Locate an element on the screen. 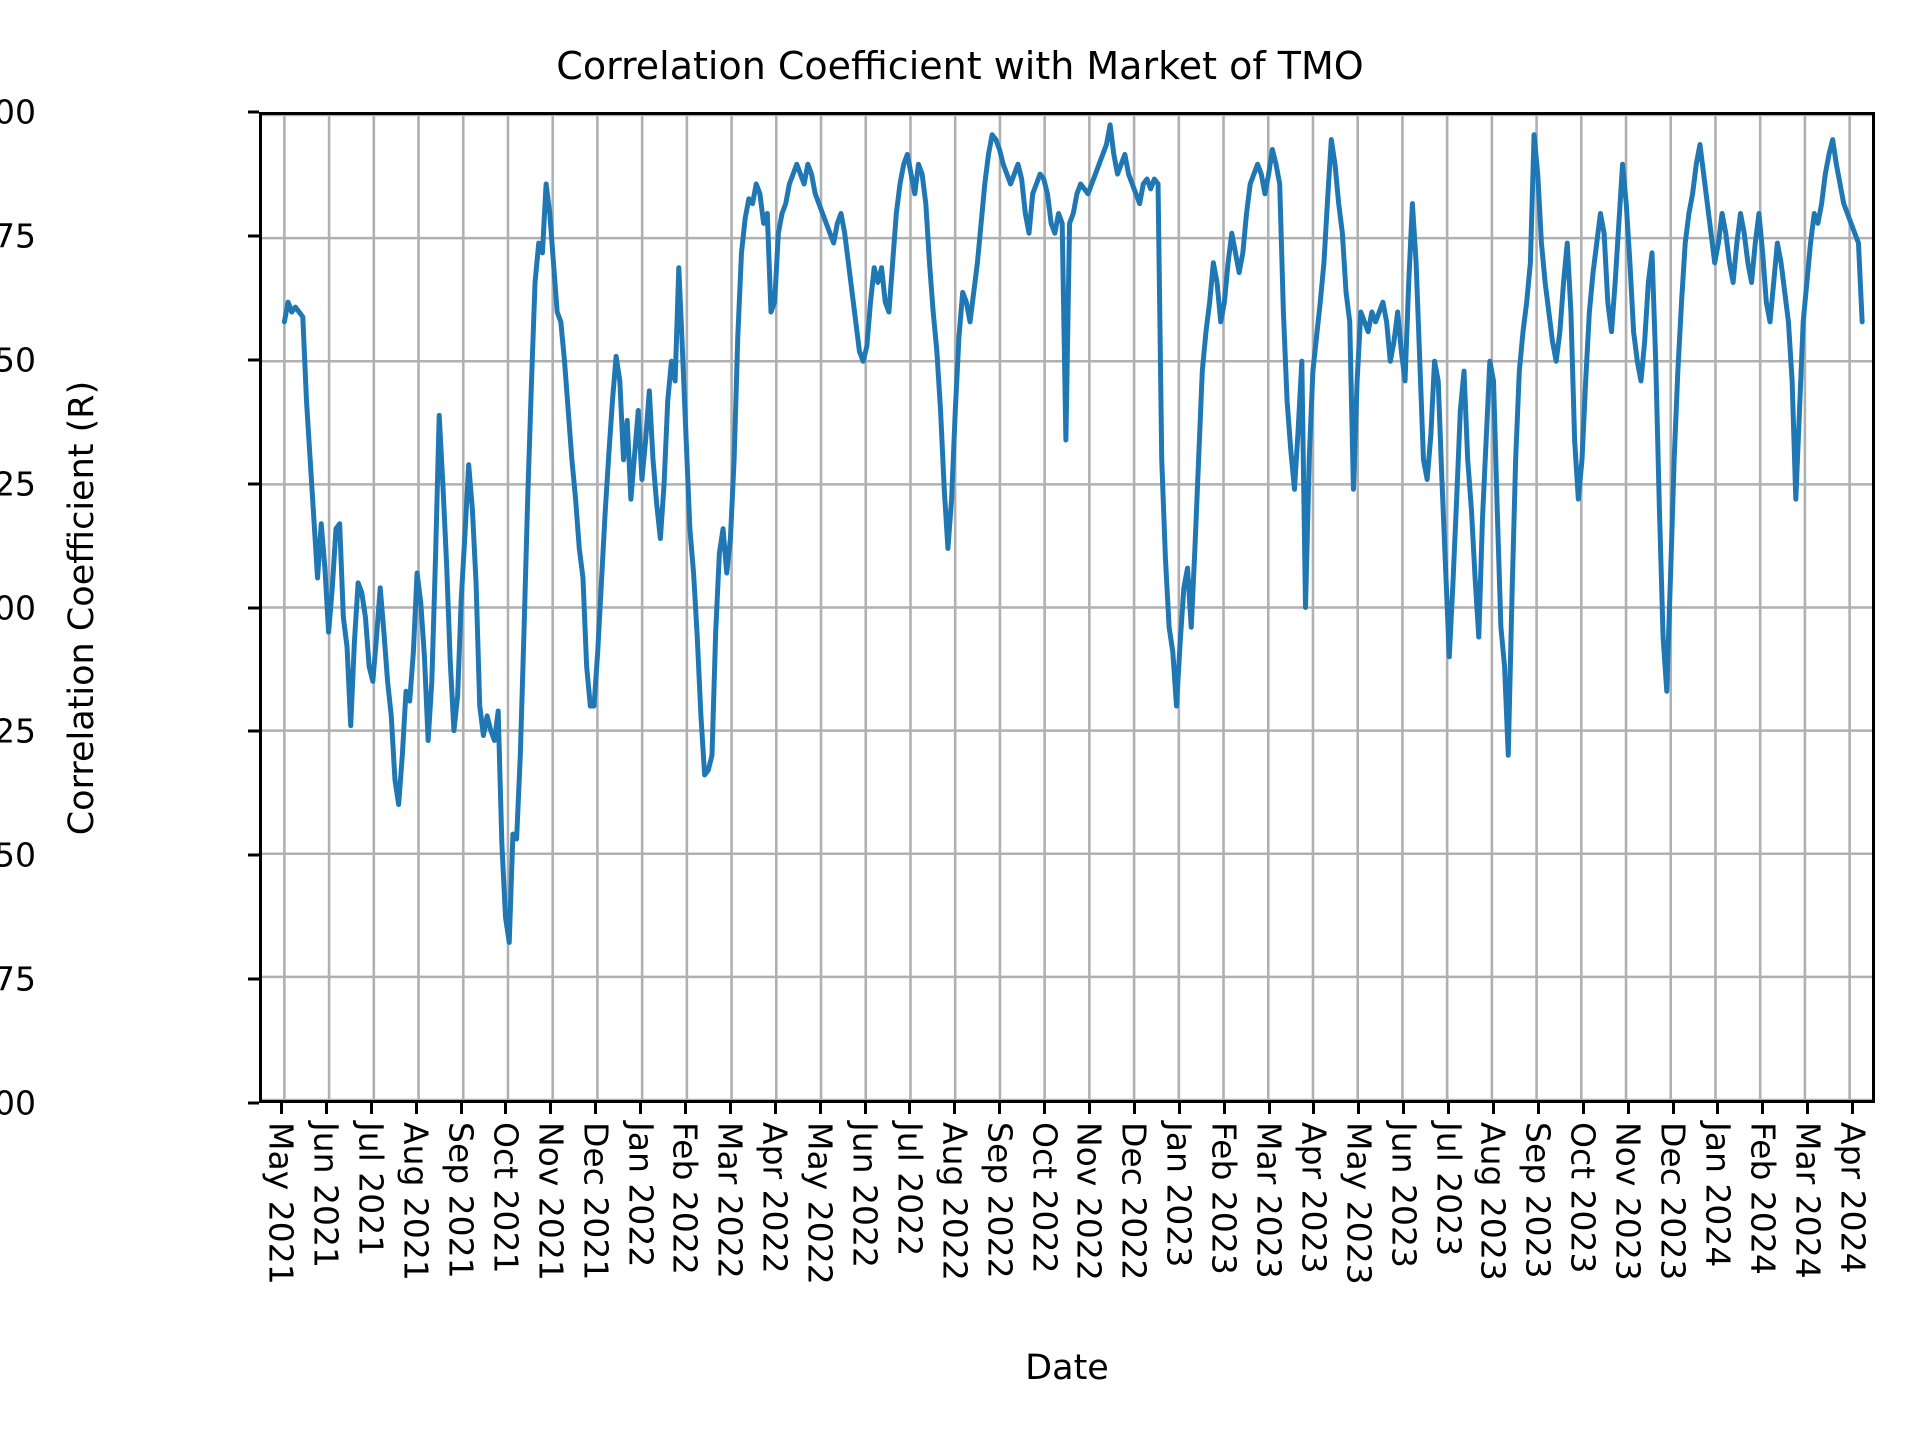 This screenshot has width=1920, height=1440. x-tick-label: May 2023 is located at coordinates (1359, 1203).